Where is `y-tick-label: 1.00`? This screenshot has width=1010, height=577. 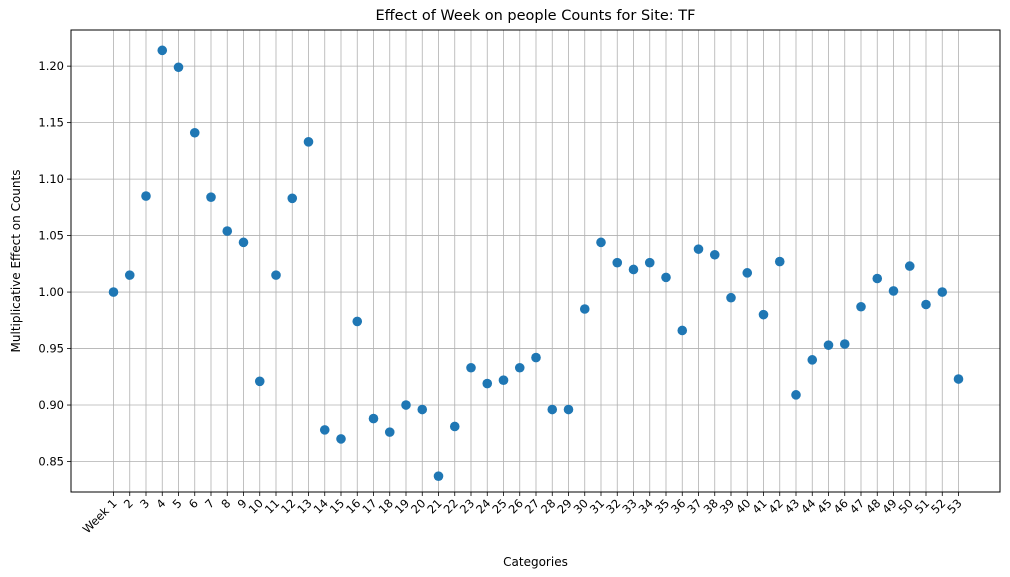 y-tick-label: 1.00 is located at coordinates (51, 292).